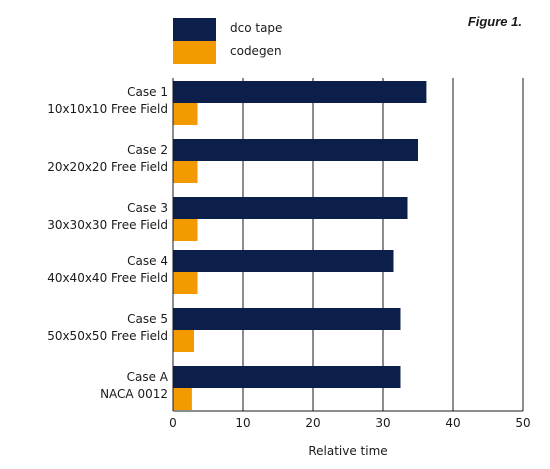  I want to click on category-label-case-4: Case 4 40x40x40 Free Field, so click(107, 270).